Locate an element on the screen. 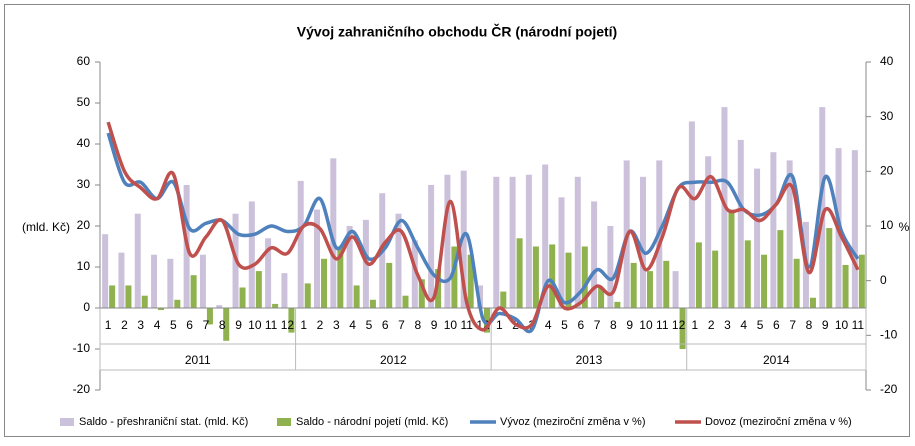  legend-label: Vývoz (meziroční změna v %) is located at coordinates (572, 422).